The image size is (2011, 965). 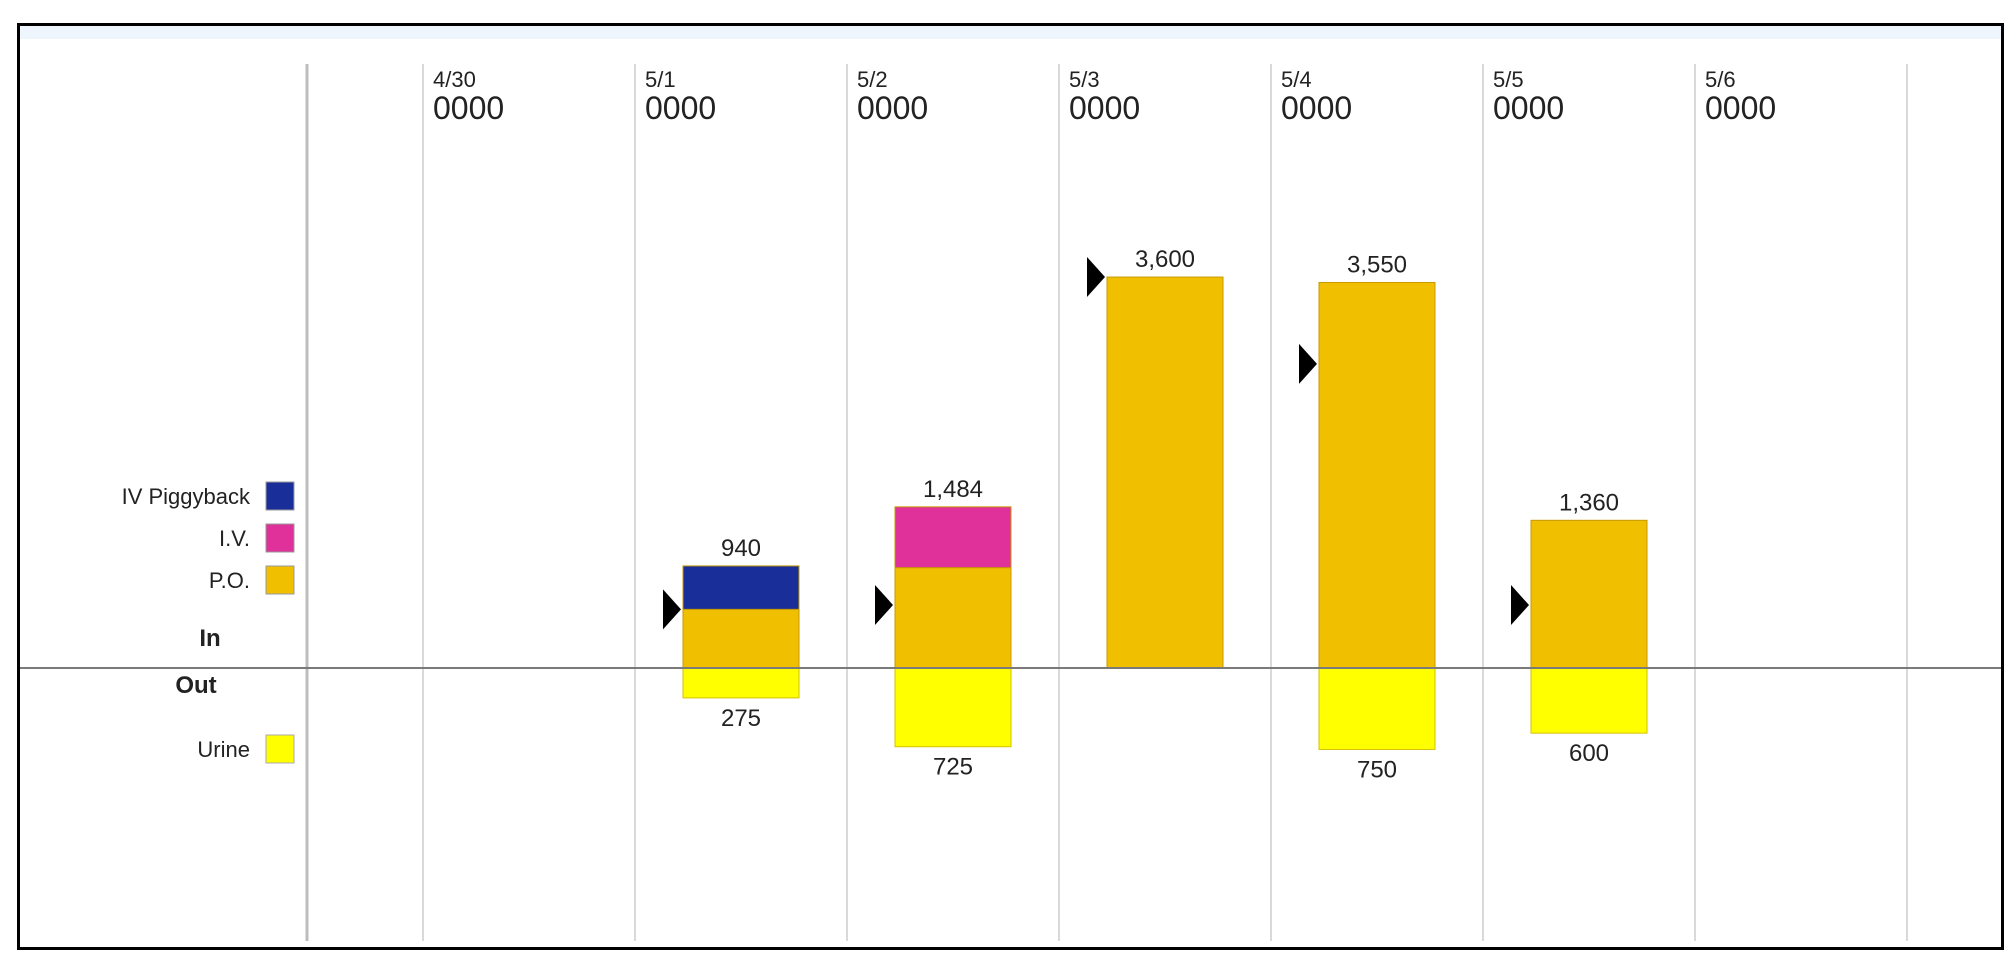 What do you see at coordinates (229, 580) in the screenshot?
I see `legend-label: P.O.` at bounding box center [229, 580].